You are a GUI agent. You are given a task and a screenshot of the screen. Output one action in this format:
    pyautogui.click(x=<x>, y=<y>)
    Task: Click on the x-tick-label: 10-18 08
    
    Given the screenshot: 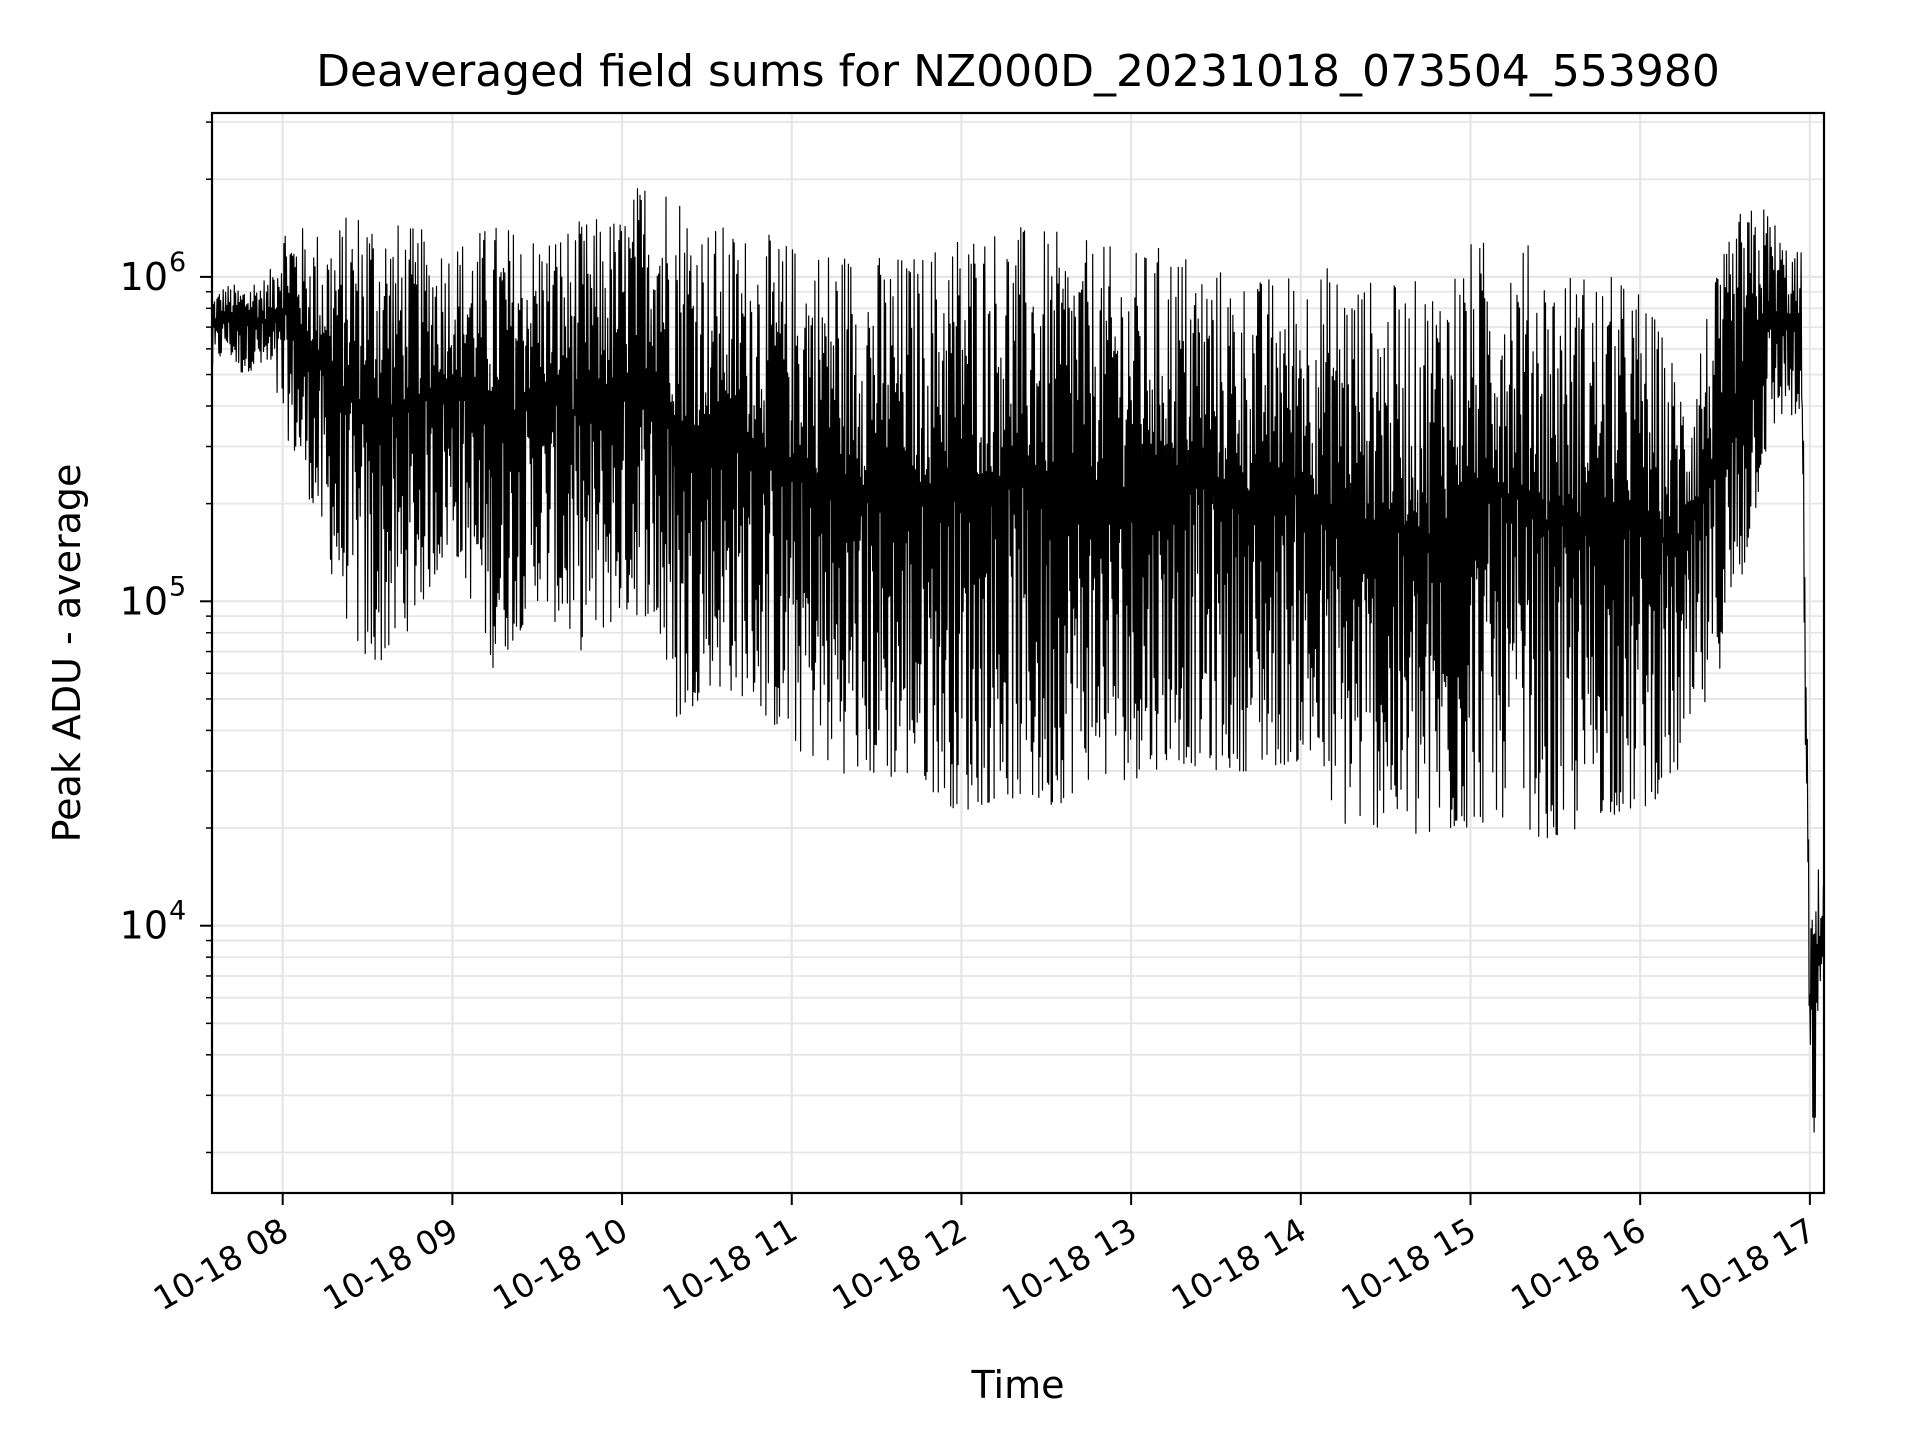 What is the action you would take?
    pyautogui.click(x=221, y=1264)
    